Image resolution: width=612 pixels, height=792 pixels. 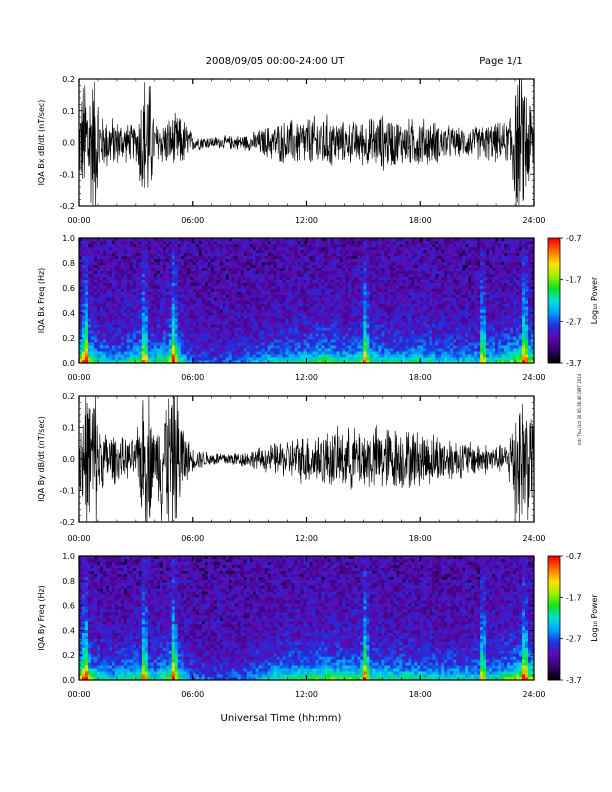 I want to click on bx-dbdt-trace, so click(x=306, y=142).